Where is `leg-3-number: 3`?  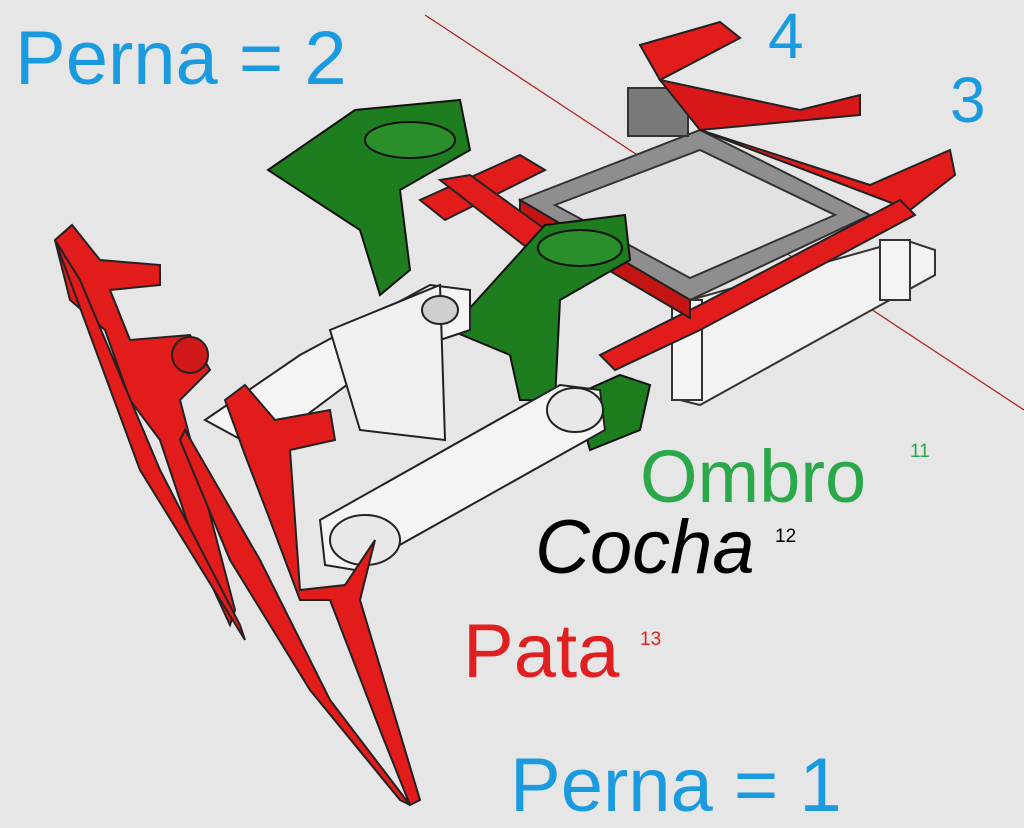
leg-3-number: 3 is located at coordinates (968, 100).